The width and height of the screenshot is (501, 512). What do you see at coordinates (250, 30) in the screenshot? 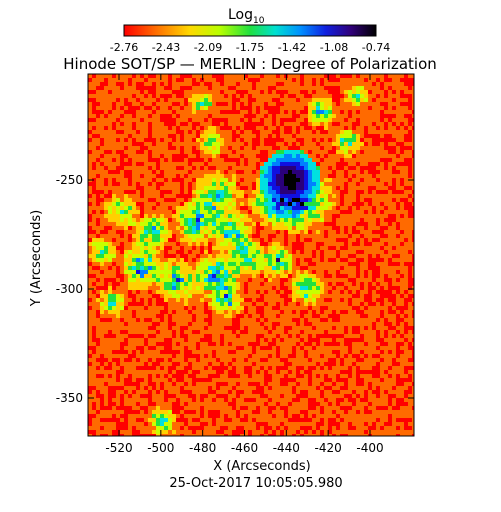
I see `colorbar` at bounding box center [250, 30].